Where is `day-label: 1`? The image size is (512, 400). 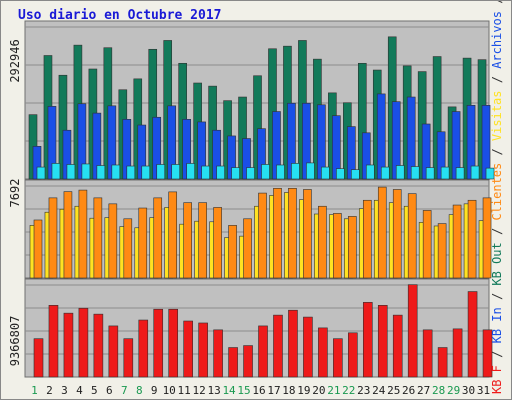
day-label: 1 is located at coordinates (34, 390).